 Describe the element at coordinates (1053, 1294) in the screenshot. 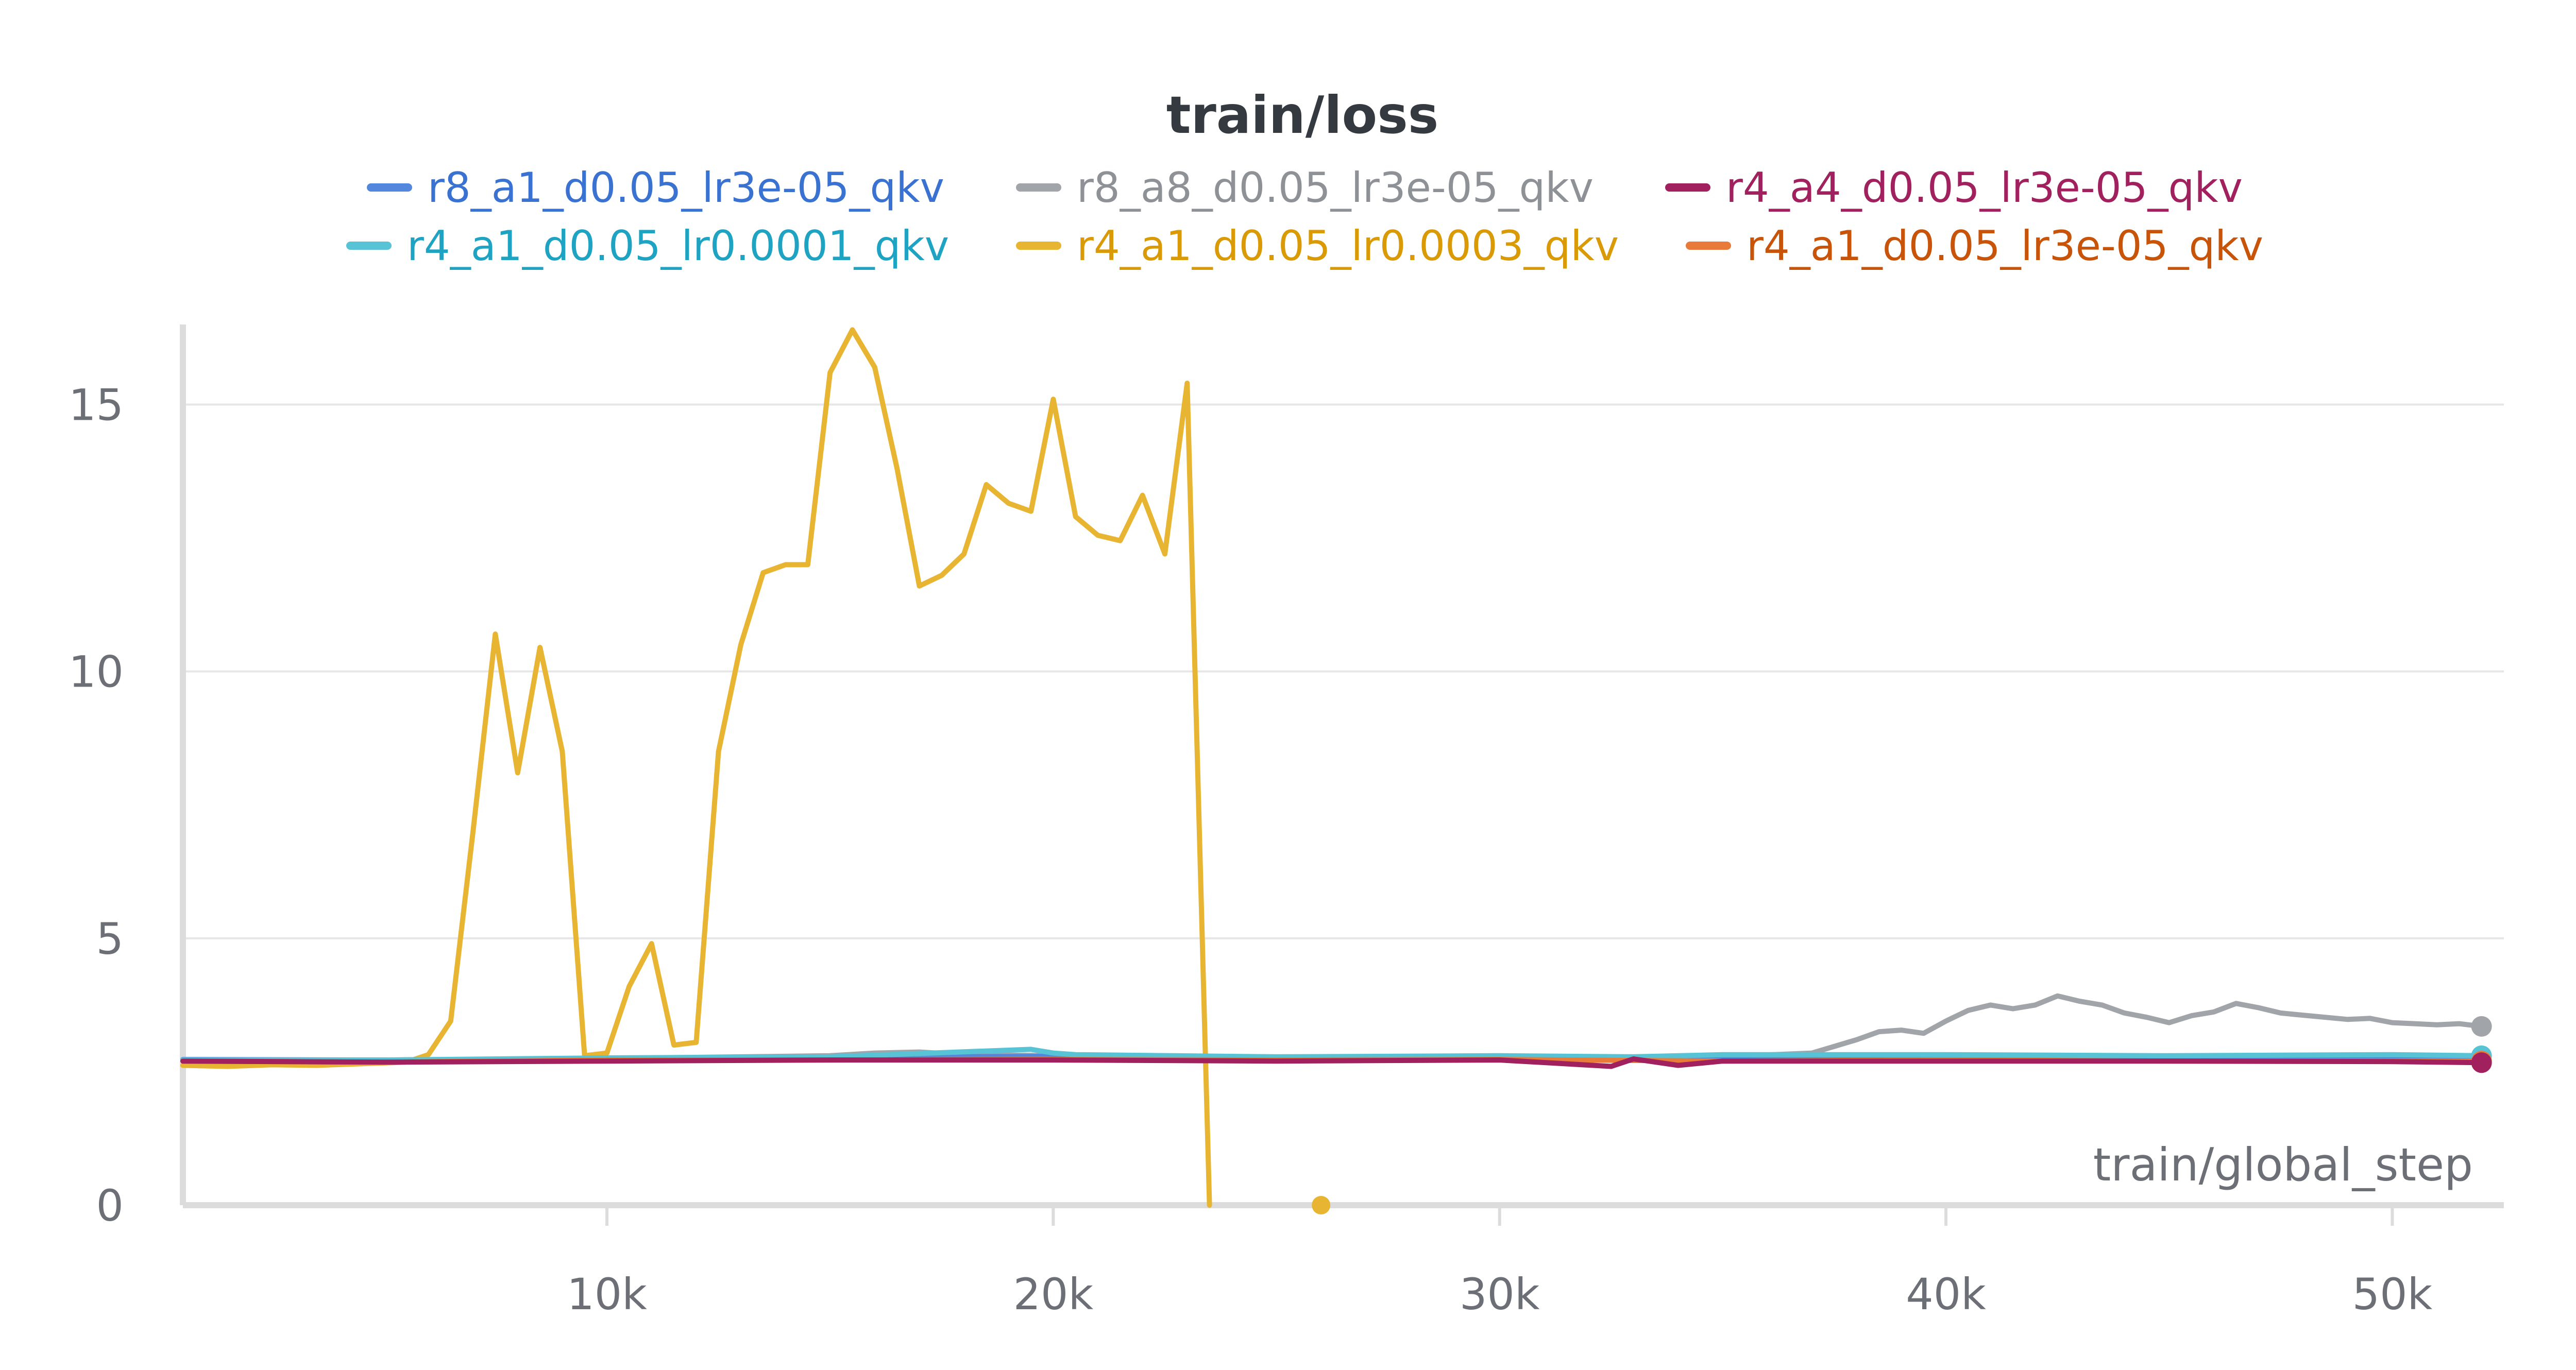

I see `x-tick-label: 20k` at that location.